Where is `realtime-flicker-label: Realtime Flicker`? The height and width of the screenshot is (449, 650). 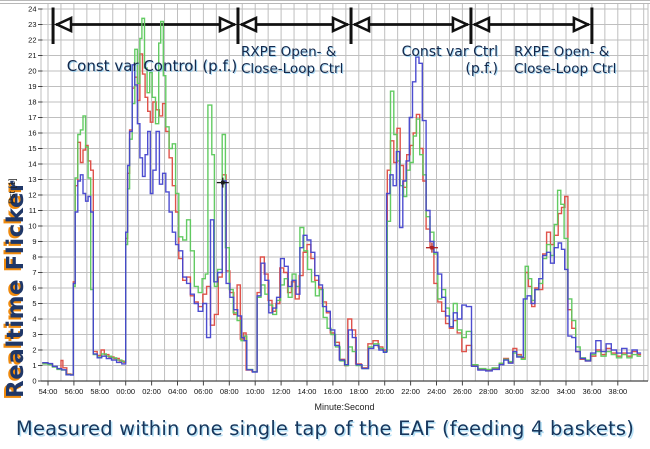 realtime-flicker-label: Realtime Flicker is located at coordinates (16, 289).